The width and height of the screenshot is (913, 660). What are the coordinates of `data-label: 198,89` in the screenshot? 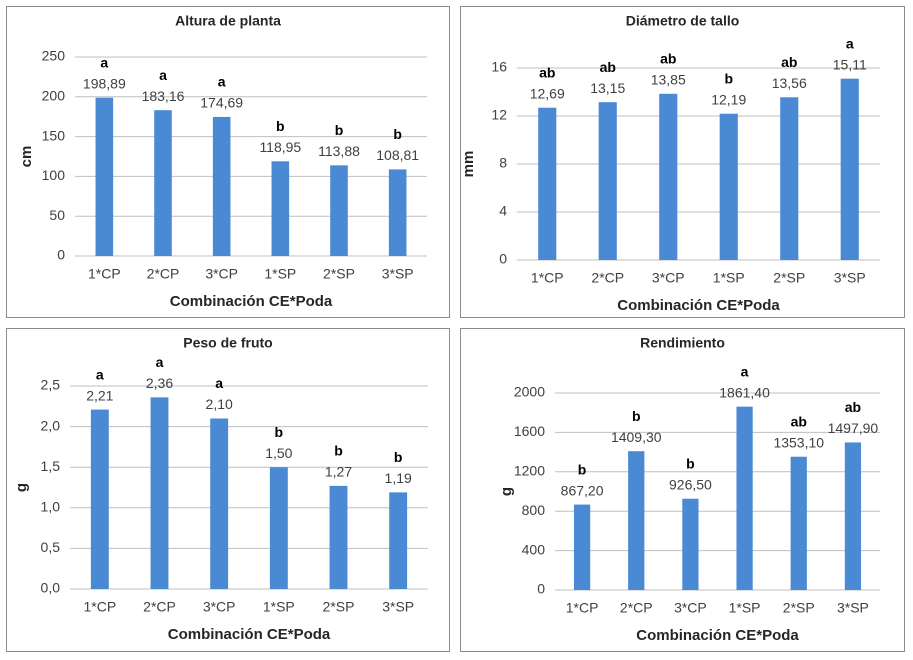 It's located at (104, 83).